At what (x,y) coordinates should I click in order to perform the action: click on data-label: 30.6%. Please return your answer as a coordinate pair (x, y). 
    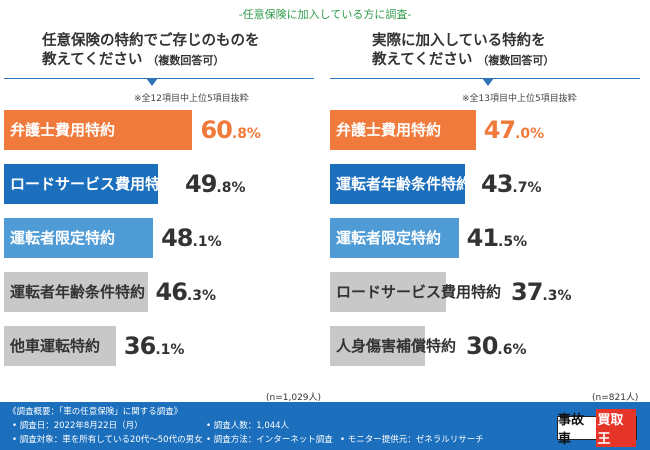
    Looking at the image, I should click on (496, 346).